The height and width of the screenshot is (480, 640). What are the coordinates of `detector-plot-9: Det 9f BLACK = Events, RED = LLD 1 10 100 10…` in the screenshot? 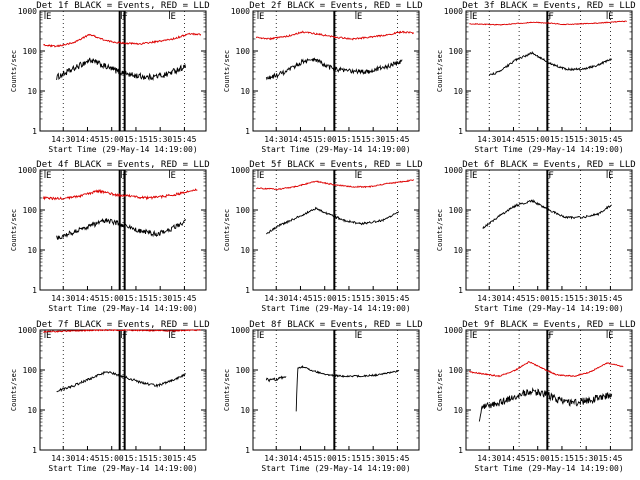 It's located at (536, 396).